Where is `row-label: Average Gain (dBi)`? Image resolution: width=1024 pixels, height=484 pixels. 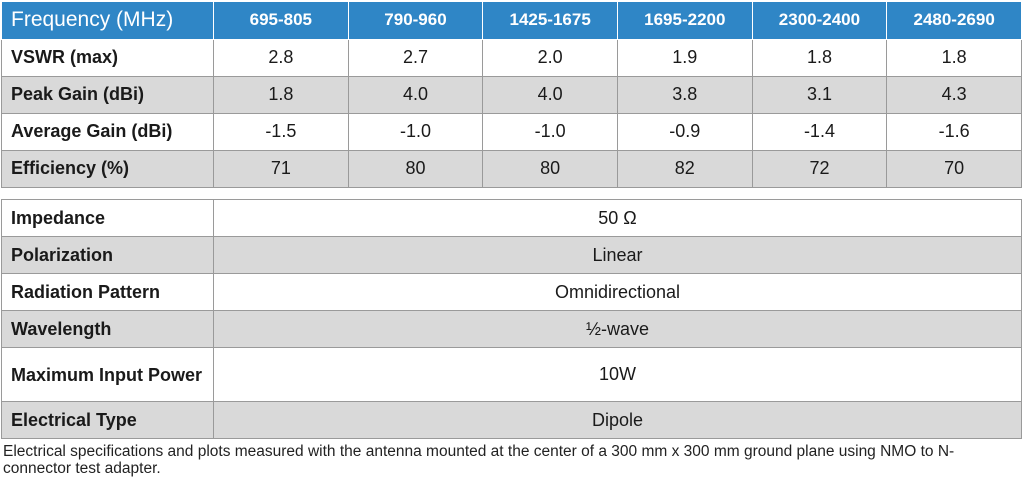
row-label: Average Gain (dBi) is located at coordinates (107, 131).